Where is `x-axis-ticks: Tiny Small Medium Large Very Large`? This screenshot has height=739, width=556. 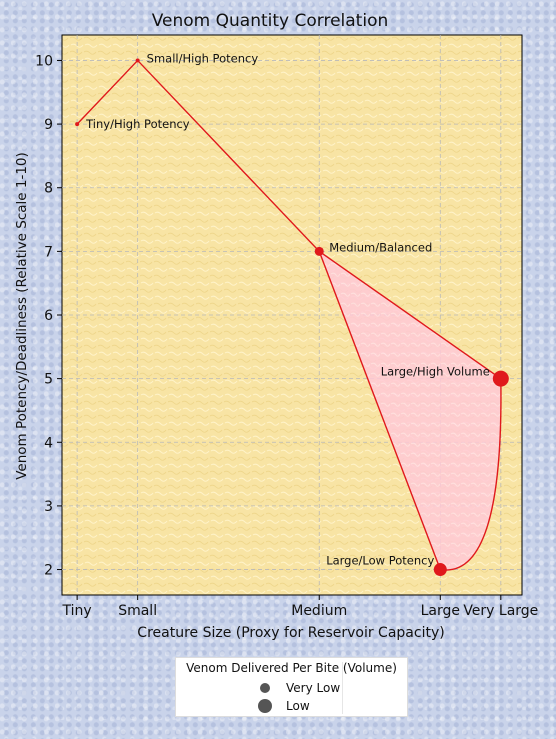 x-axis-ticks: Tiny Small Medium Large Very Large is located at coordinates (300, 607).